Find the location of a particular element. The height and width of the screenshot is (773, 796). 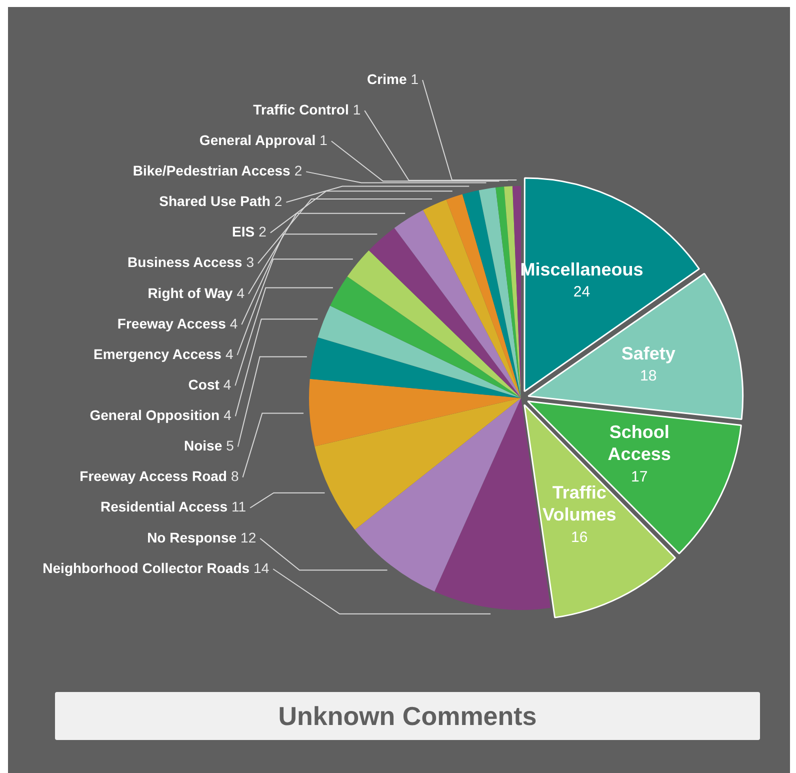

slice-label: Freeway Access Road is located at coordinates (153, 476).